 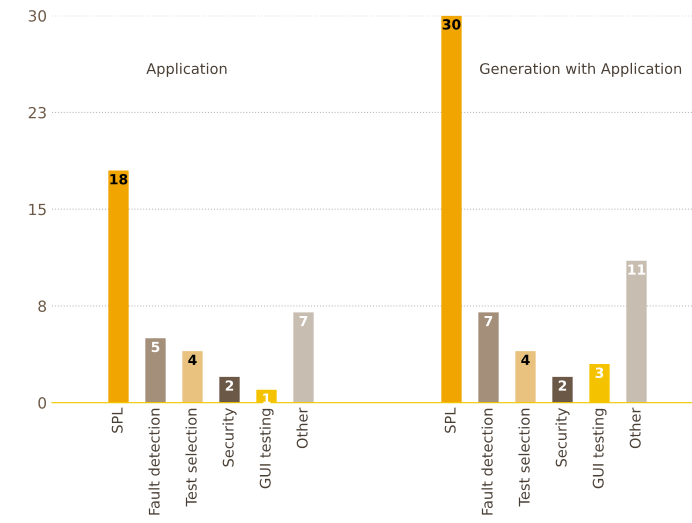 I want to click on y-tick-label: 15, so click(x=37, y=210).